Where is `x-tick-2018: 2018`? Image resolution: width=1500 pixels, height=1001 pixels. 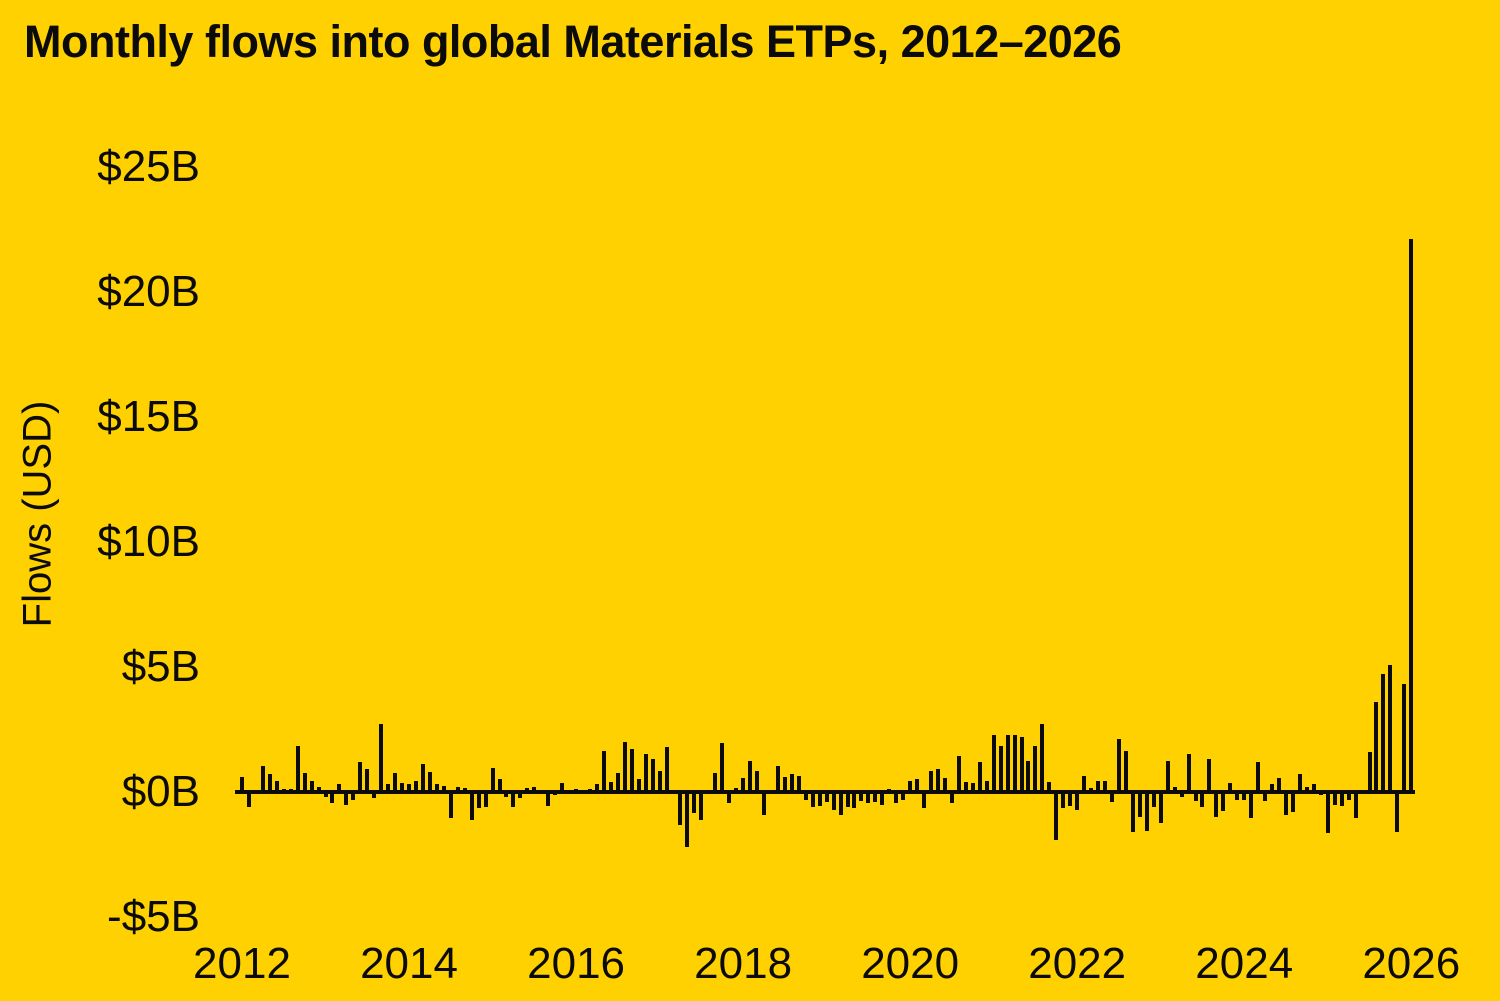
x-tick-2018: 2018 is located at coordinates (743, 963).